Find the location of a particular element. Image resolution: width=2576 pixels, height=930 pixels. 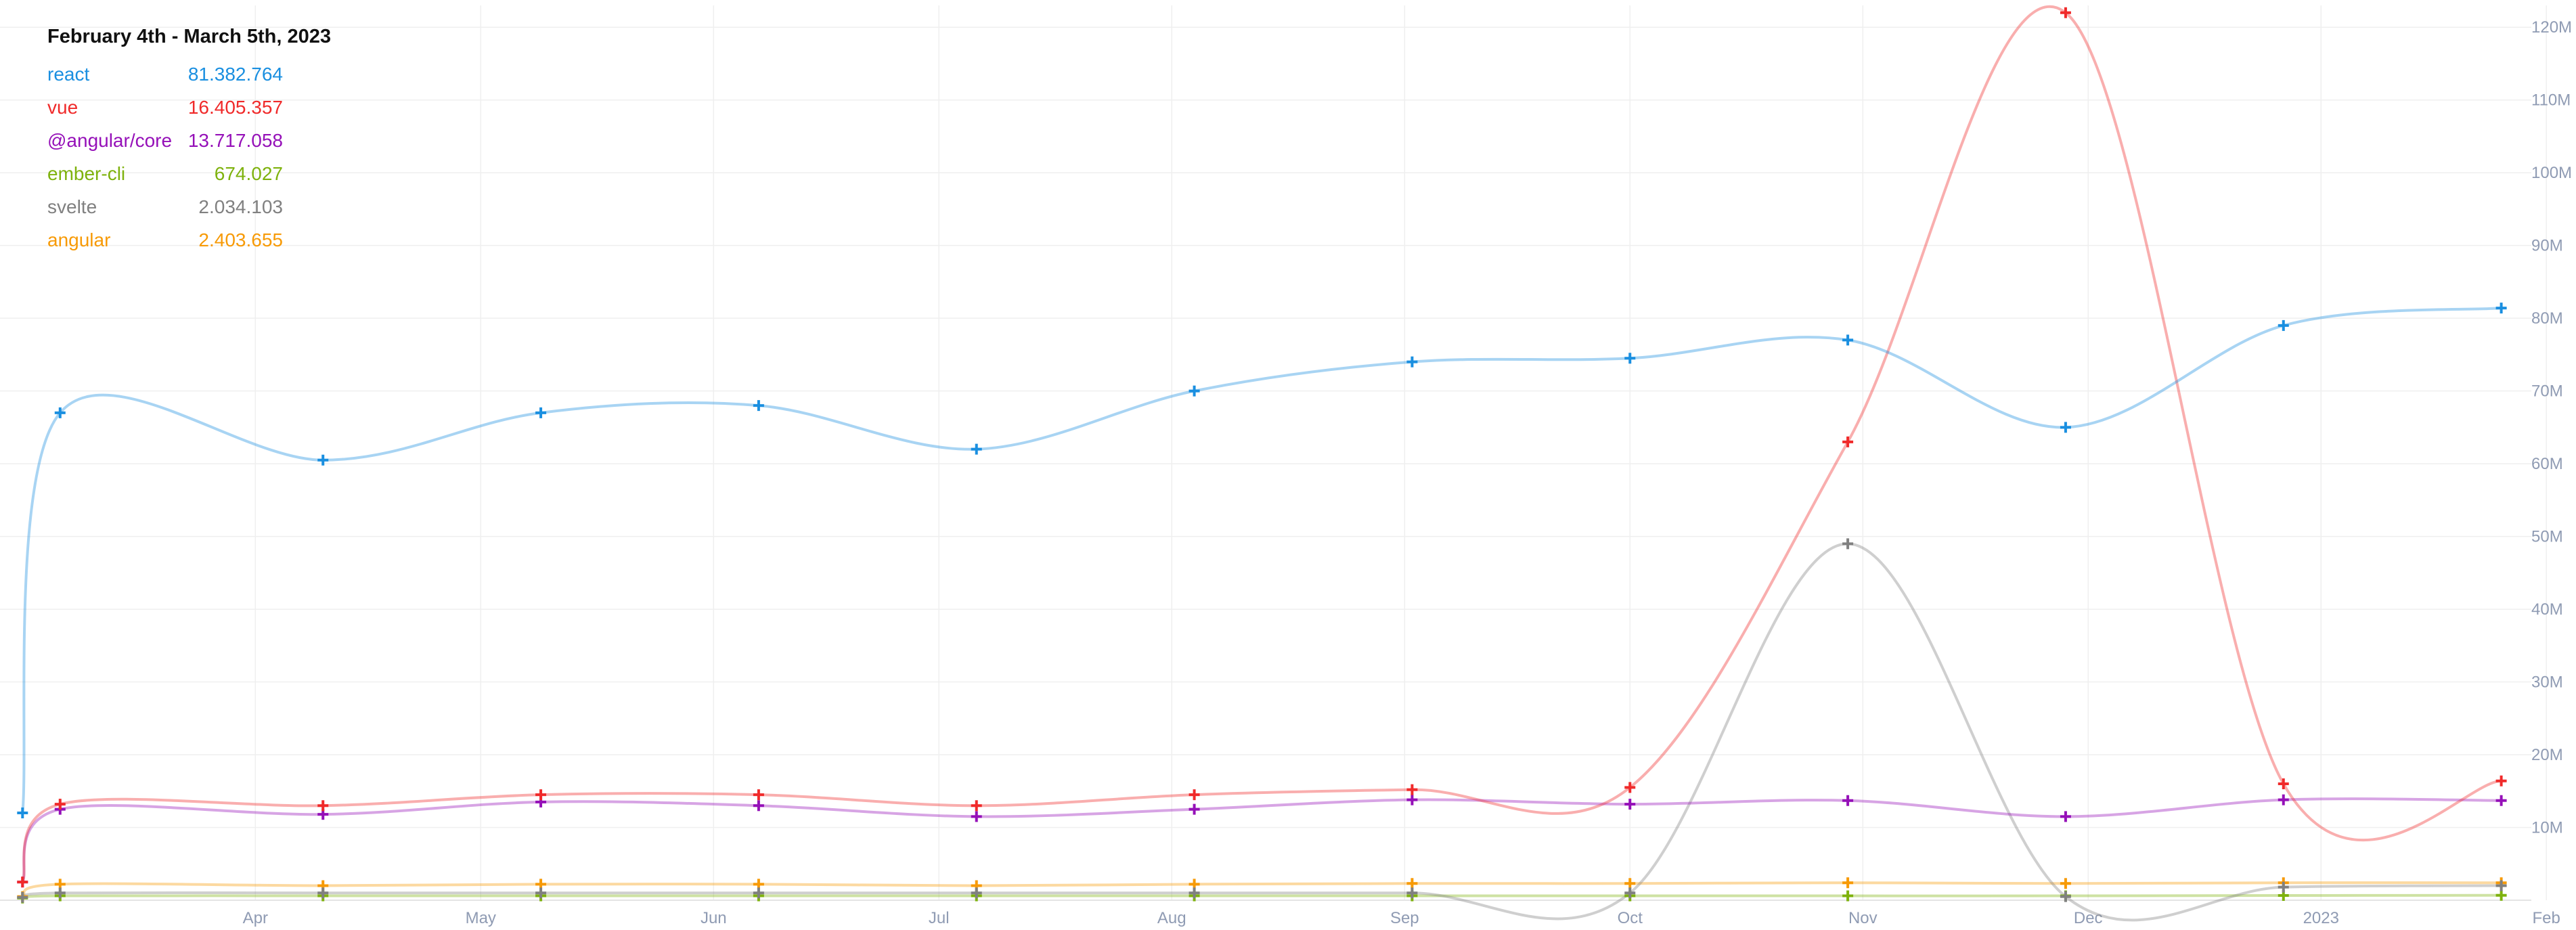

x-tick-label: Dec is located at coordinates (2088, 918).